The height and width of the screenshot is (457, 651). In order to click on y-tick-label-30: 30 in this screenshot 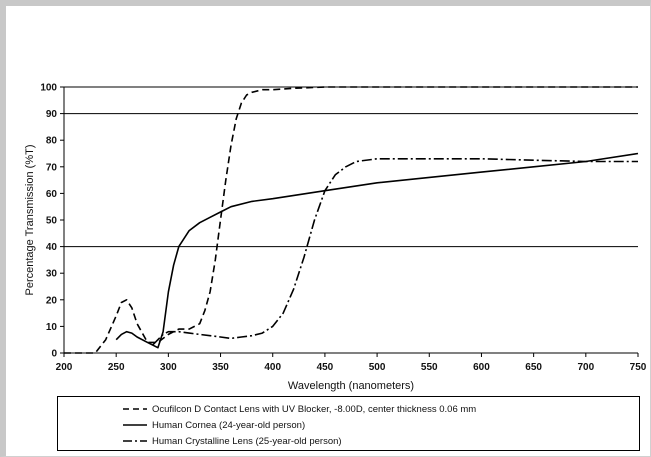, I will do `click(52, 274)`.